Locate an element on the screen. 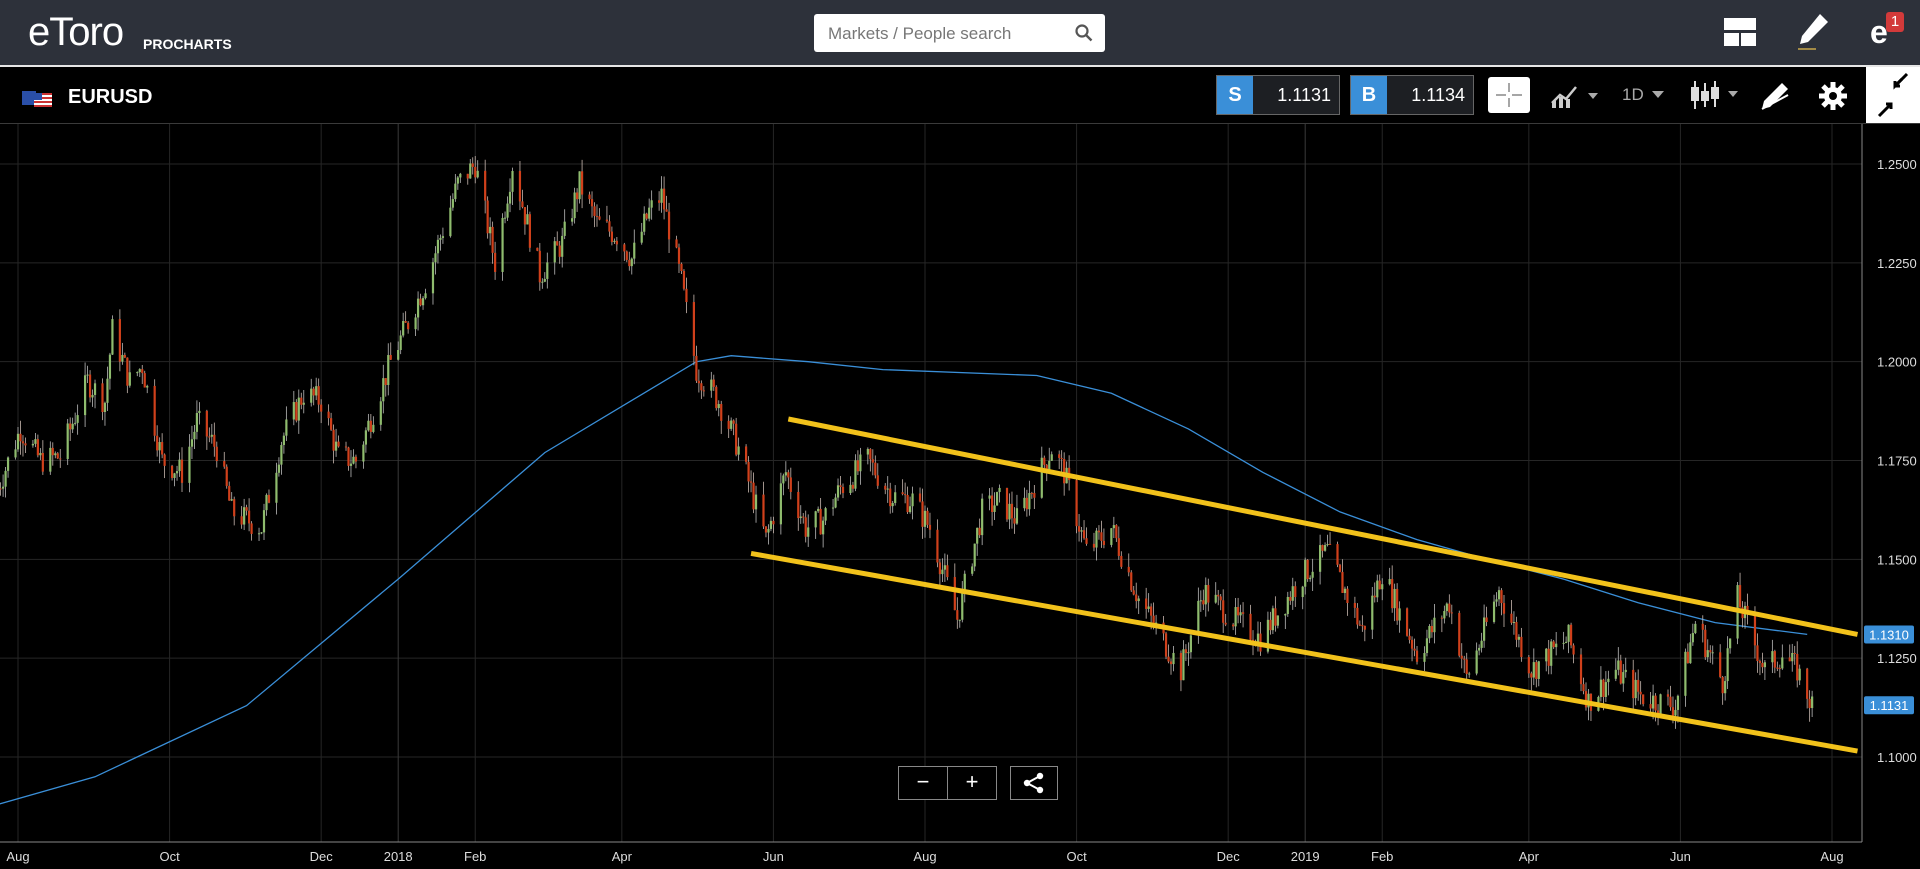 The height and width of the screenshot is (869, 1920). layout-icon is located at coordinates (1740, 32).